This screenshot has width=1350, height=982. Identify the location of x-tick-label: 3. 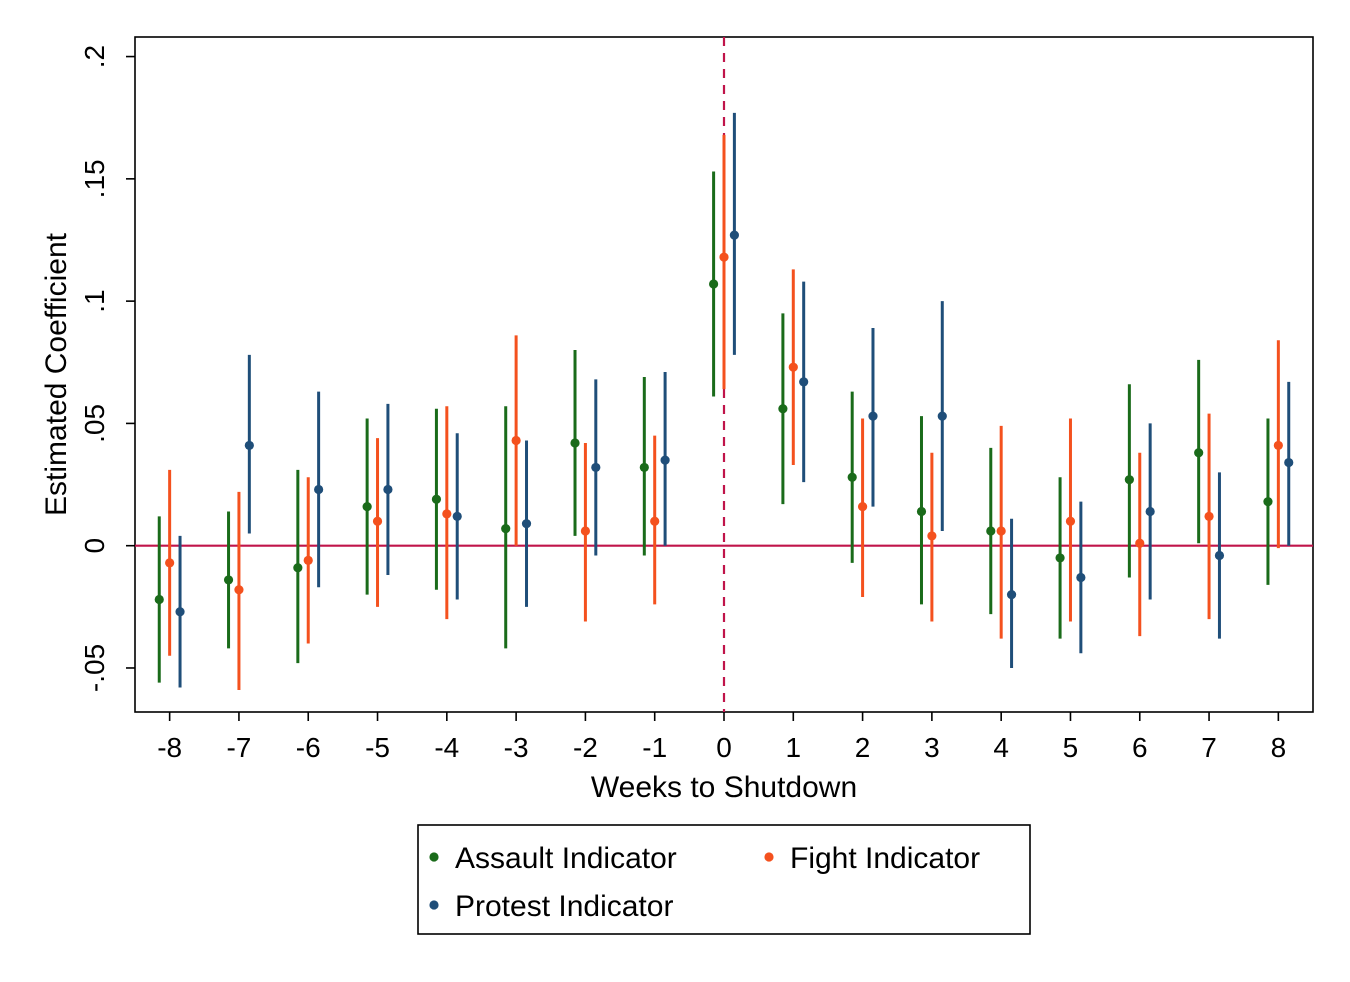
(932, 747).